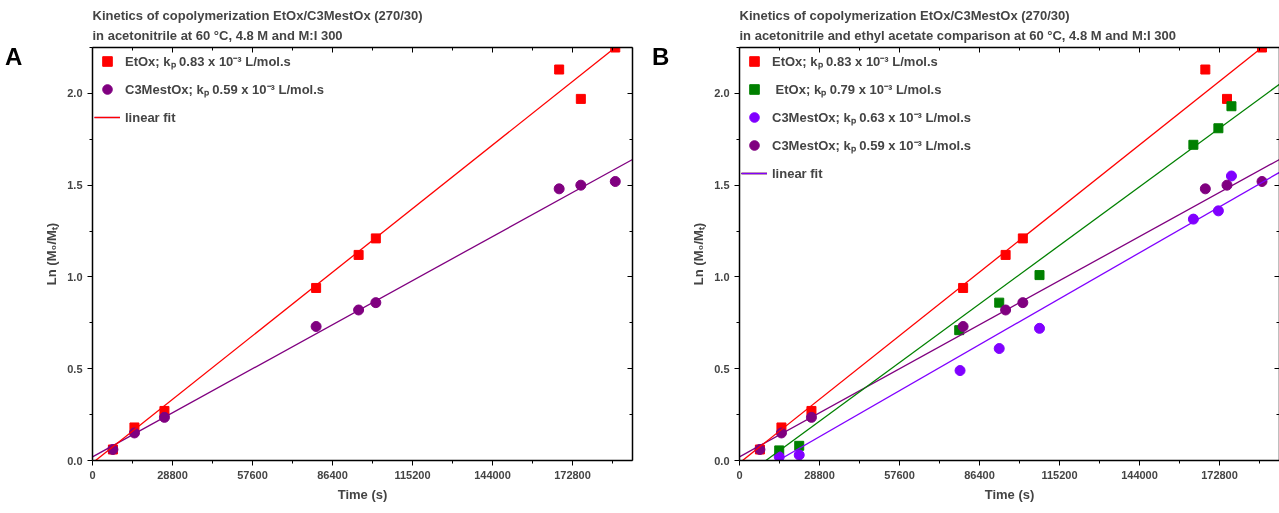  What do you see at coordinates (257, 25) in the screenshot?
I see `chart-title: Kinetics of copolymerization EtOx/C3MestOx (270/30) in acetonitrile at 60 °C, 4.8 M and M:I 300` at bounding box center [257, 25].